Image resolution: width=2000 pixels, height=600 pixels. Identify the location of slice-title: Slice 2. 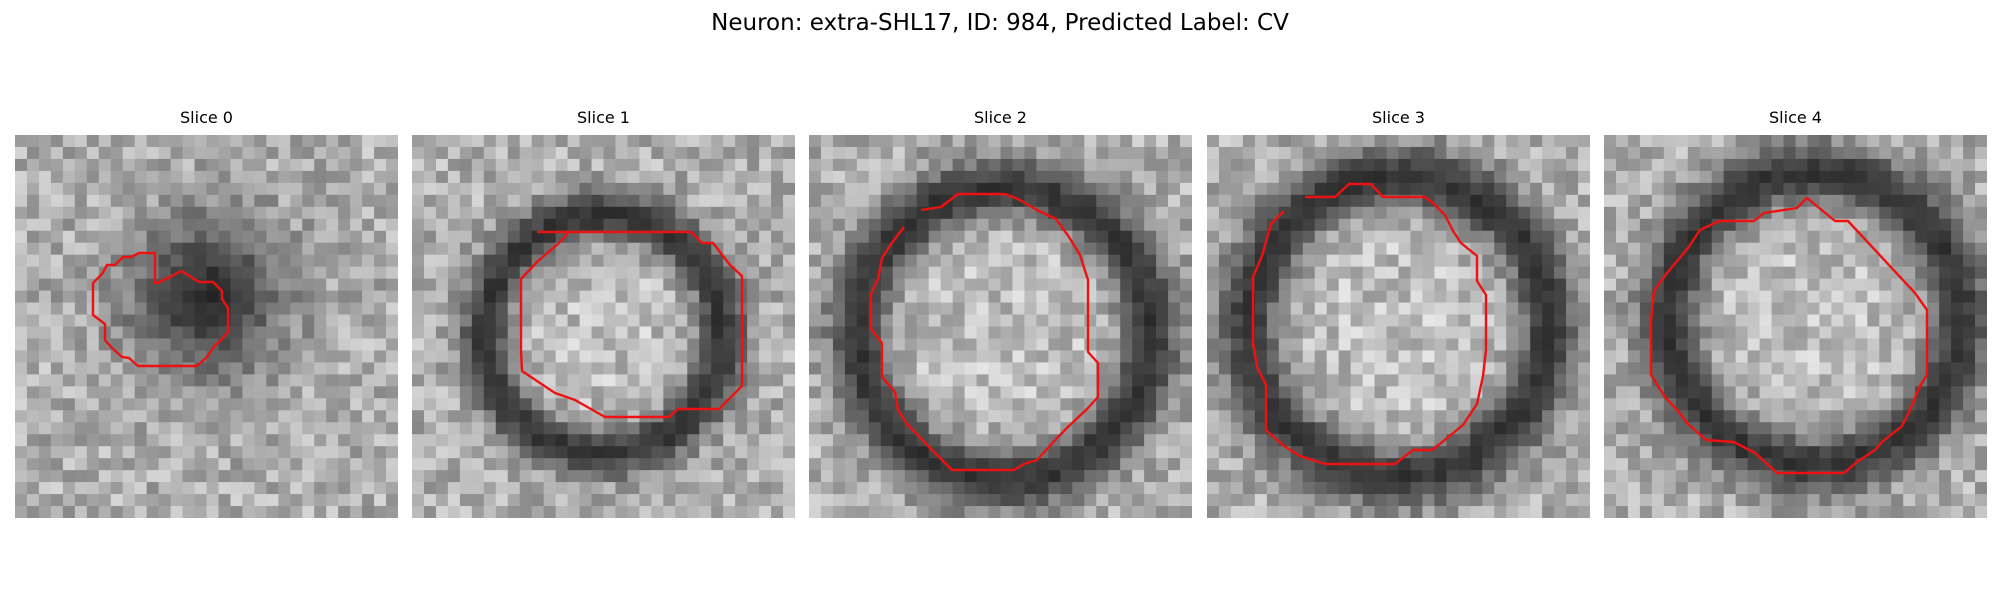
(1000, 117).